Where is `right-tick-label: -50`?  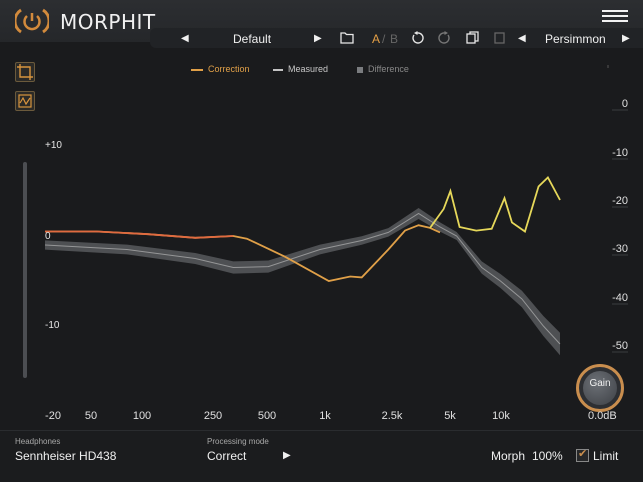 right-tick-label: -50 is located at coordinates (620, 346).